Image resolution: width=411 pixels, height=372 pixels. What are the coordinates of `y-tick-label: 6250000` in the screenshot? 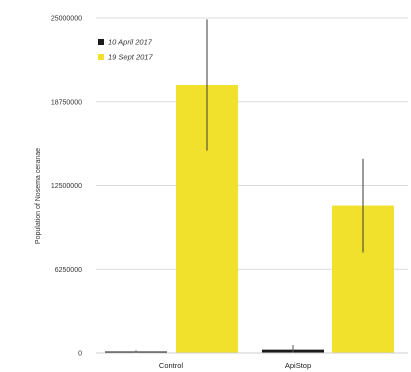 It's located at (68, 270).